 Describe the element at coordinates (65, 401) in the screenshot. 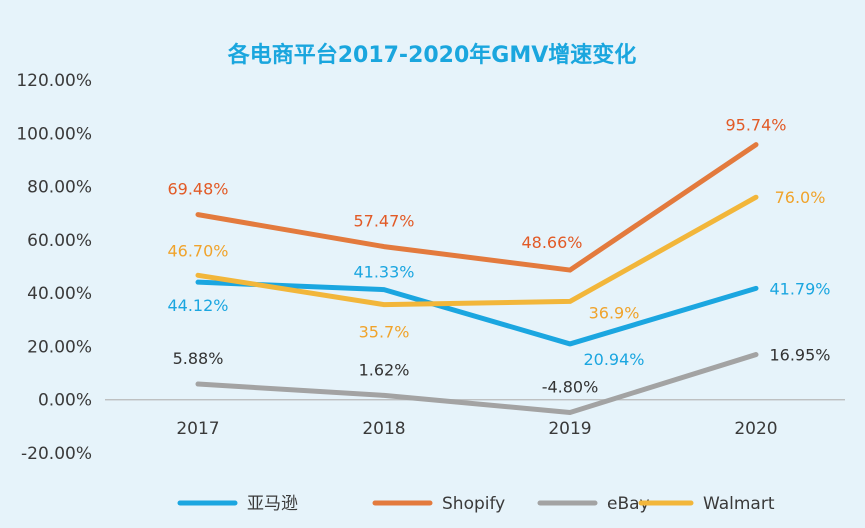

I see `y-tick-label: 0.00%` at that location.